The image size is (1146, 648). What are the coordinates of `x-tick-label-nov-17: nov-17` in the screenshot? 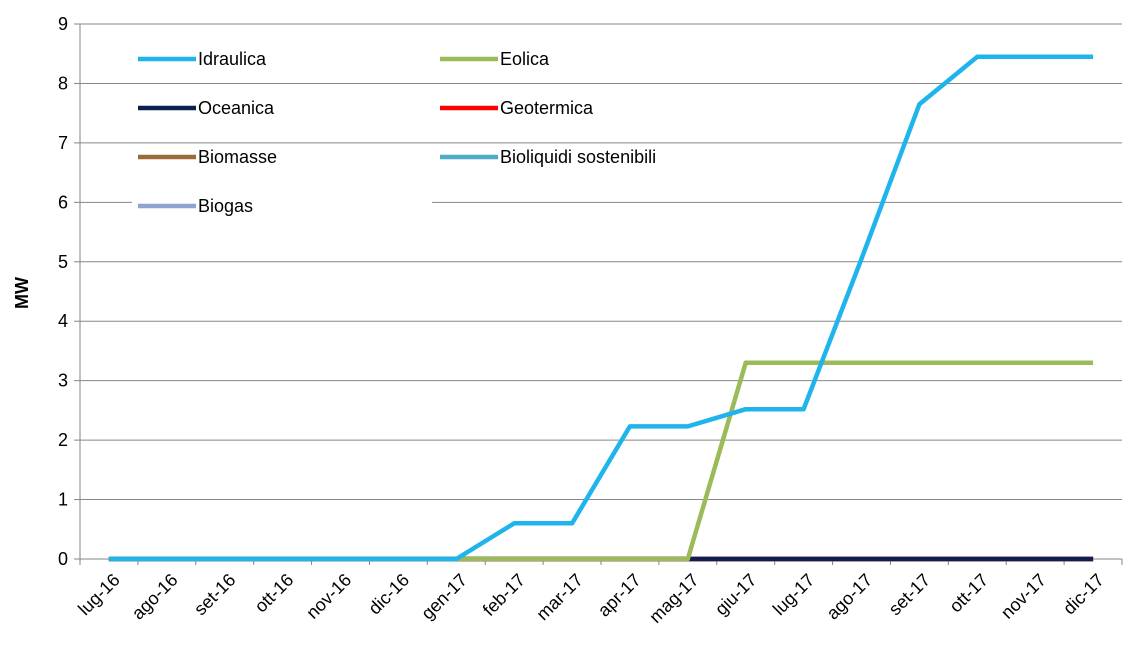 It's located at (1023, 596).